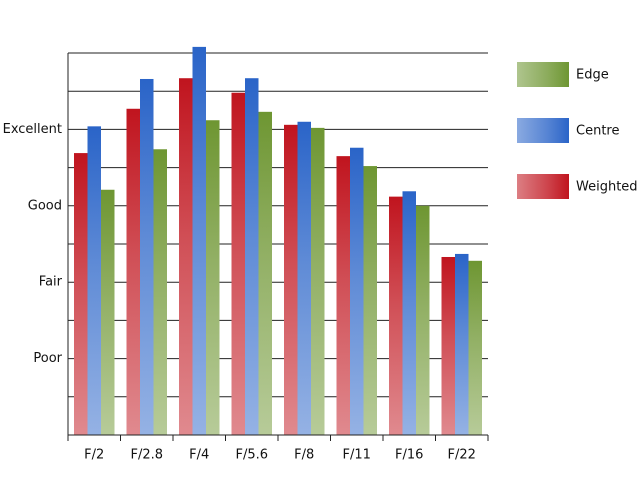 Image resolution: width=640 pixels, height=480 pixels. What do you see at coordinates (51, 282) in the screenshot?
I see `y-tick-label: Fair` at bounding box center [51, 282].